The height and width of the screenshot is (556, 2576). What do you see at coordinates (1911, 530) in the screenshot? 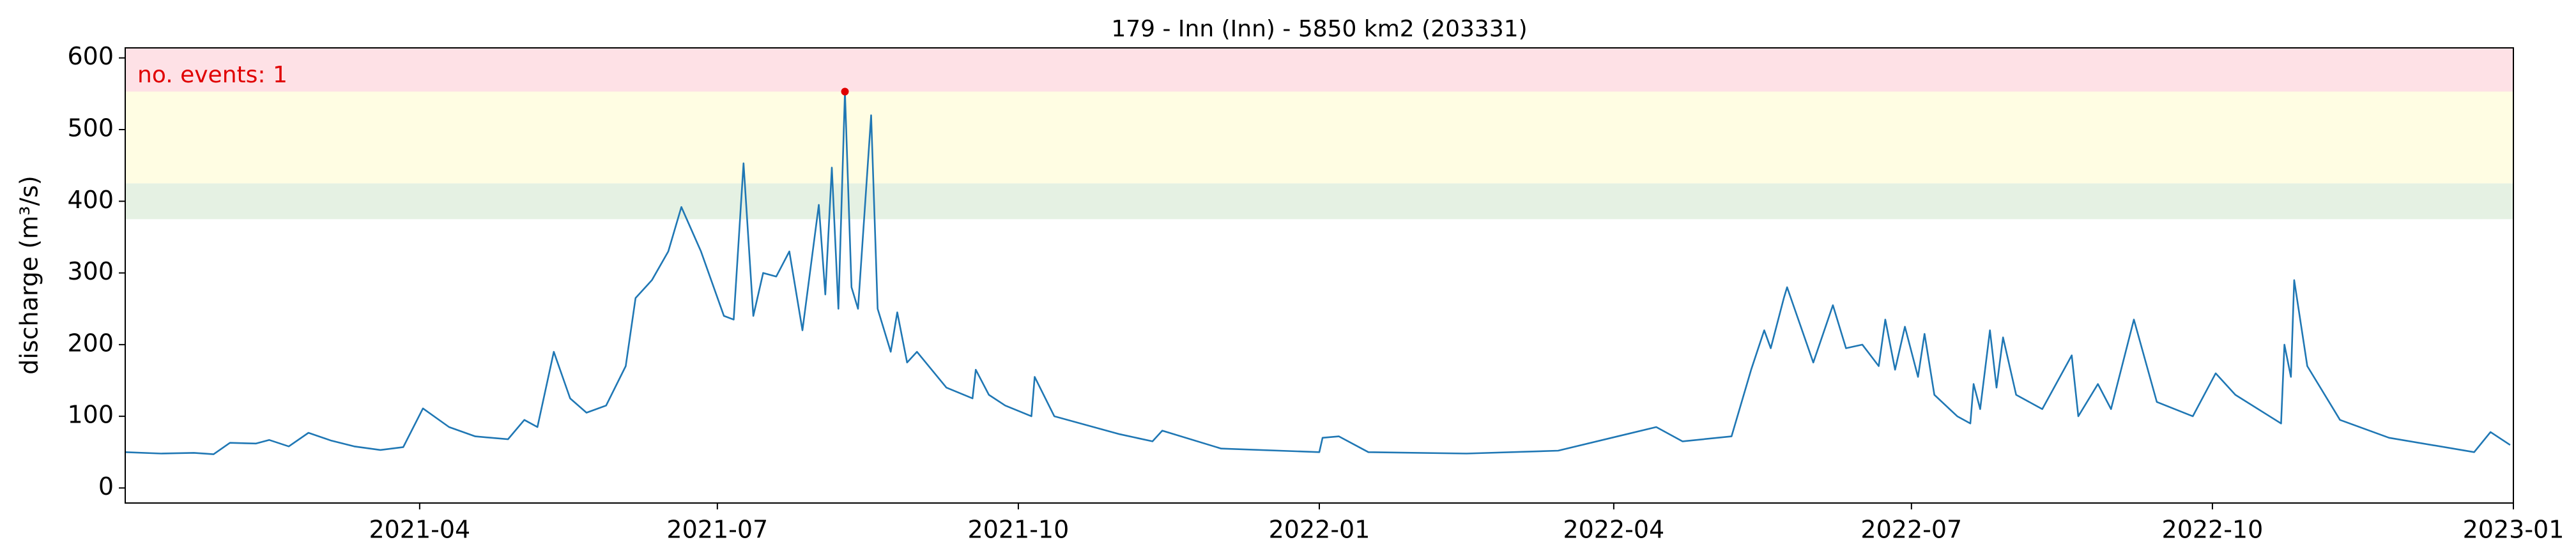
I see `x-tick-label: 2022-07` at bounding box center [1911, 530].